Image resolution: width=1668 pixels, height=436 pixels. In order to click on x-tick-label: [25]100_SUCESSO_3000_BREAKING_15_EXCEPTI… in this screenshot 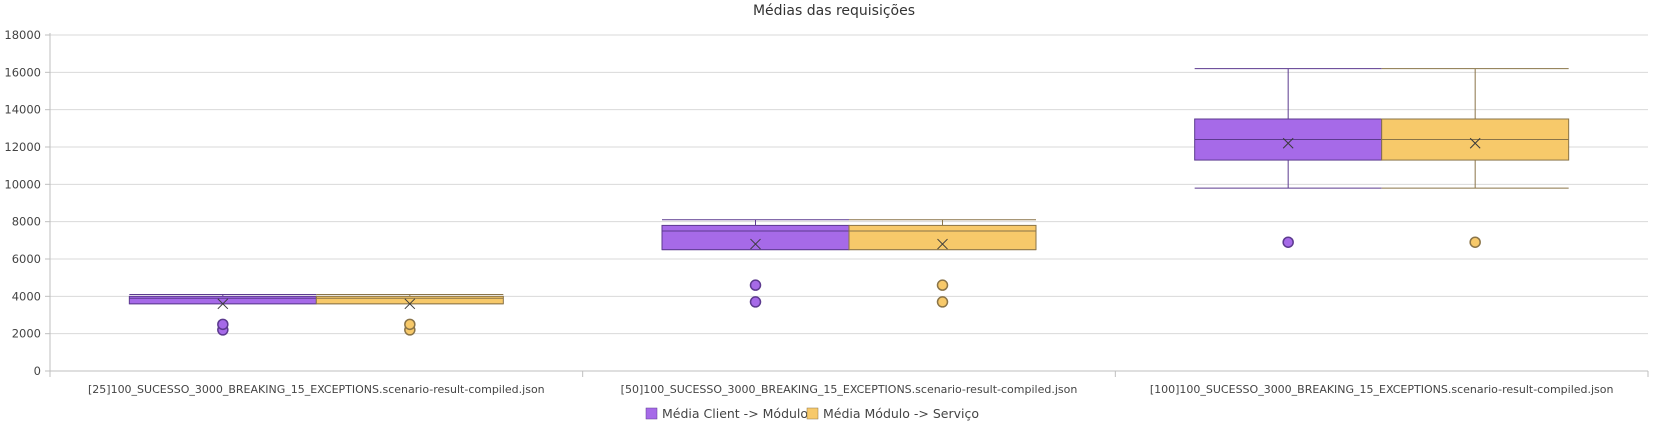, I will do `click(316, 389)`.